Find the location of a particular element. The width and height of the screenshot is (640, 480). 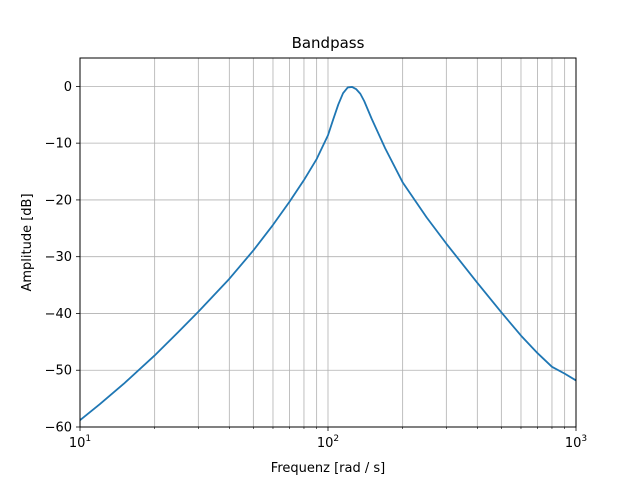

y-tick-label: −60 is located at coordinates (58, 428).